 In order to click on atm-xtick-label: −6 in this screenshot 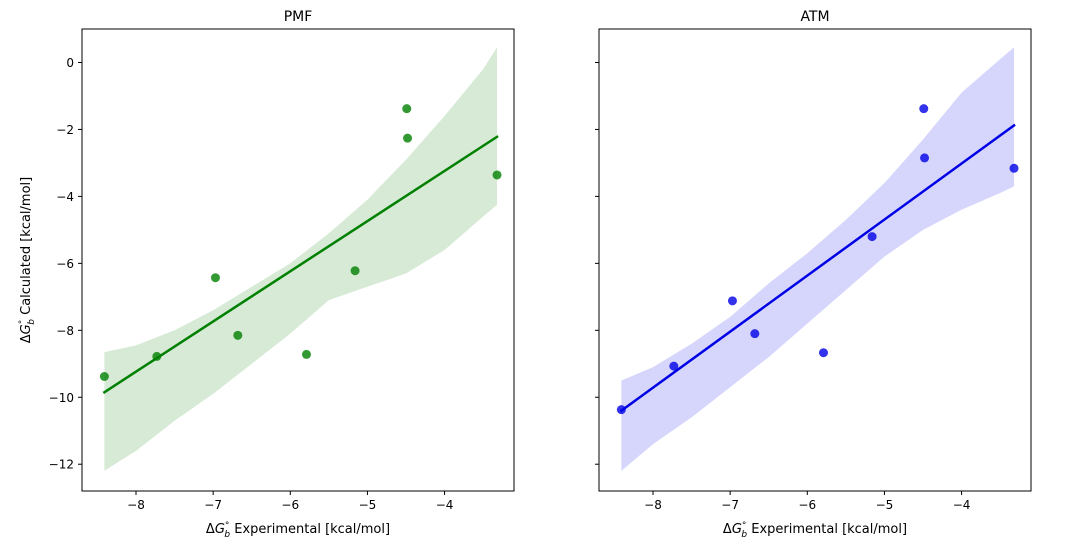, I will do `click(807, 505)`.